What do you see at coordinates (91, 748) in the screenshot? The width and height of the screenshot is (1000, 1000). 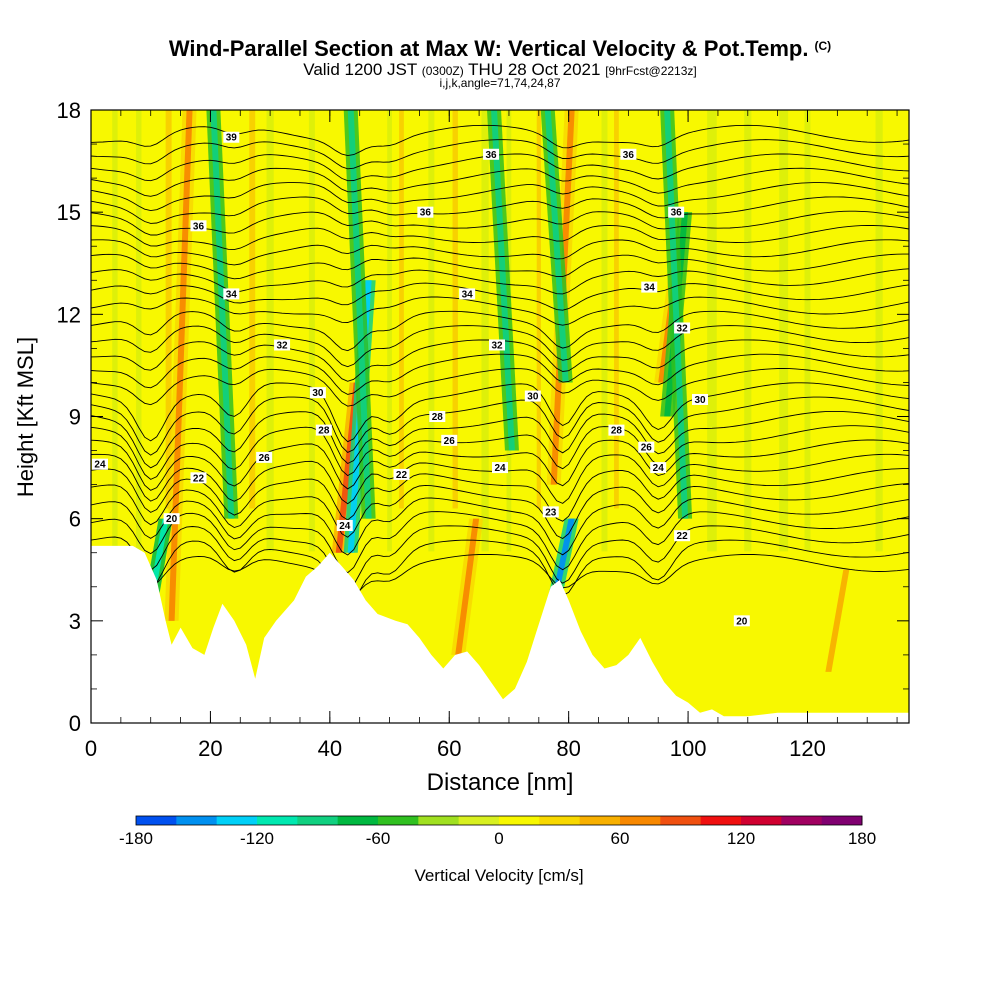 I see `x-tick-label: 0` at bounding box center [91, 748].